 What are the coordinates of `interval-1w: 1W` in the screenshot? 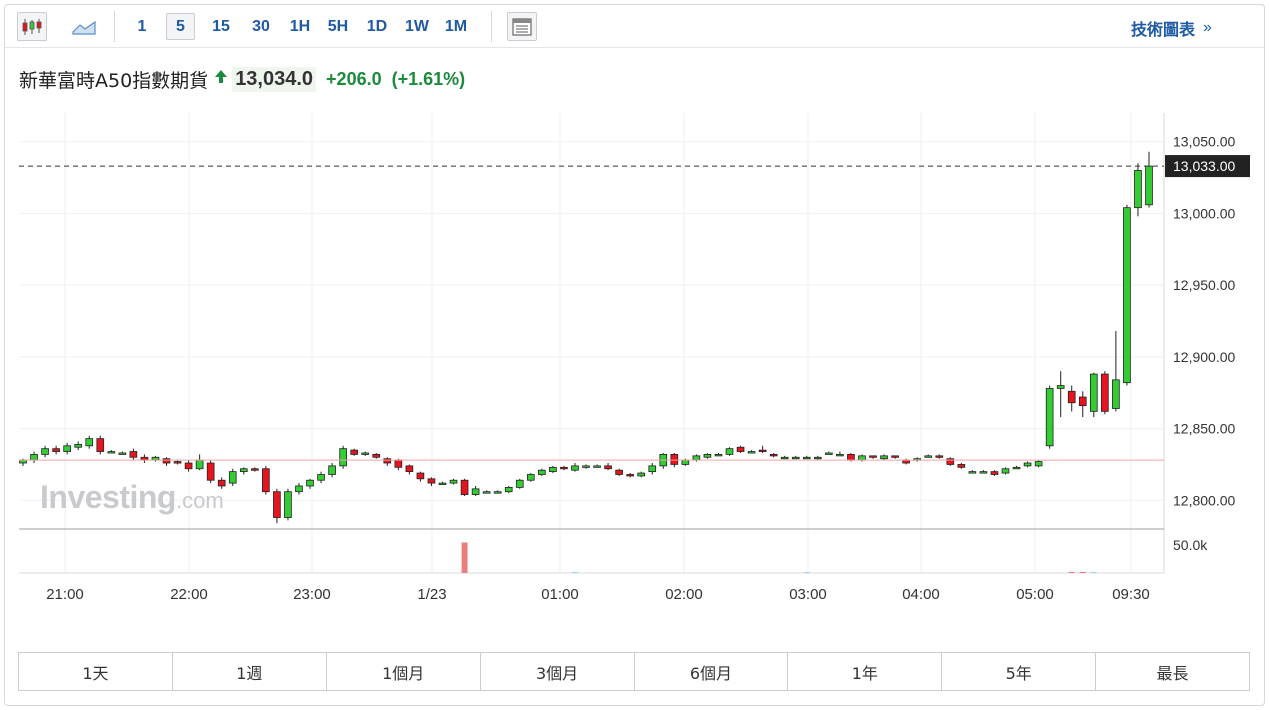 It's located at (417, 26).